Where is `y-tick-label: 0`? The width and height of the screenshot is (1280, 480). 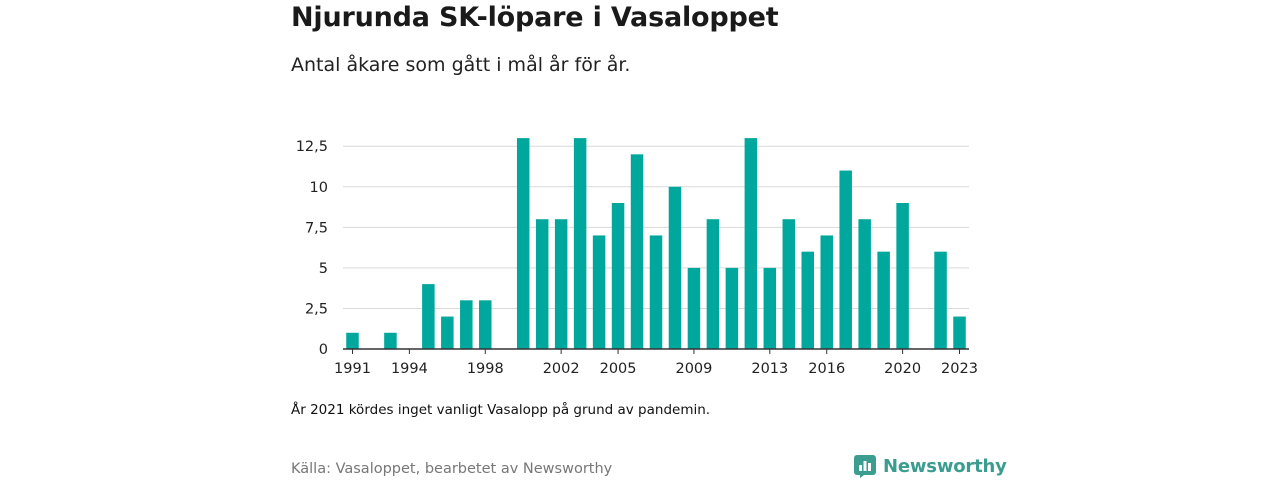 y-tick-label: 0 is located at coordinates (323, 350).